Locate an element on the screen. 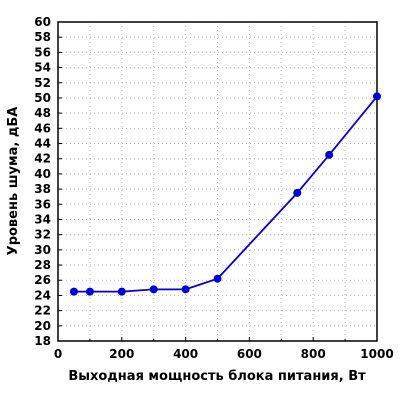  y-tick-label: 40 is located at coordinates (42, 174).